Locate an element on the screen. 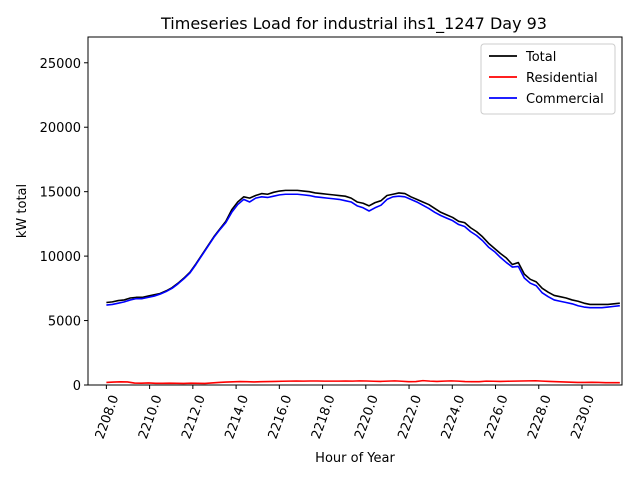  legend: Total Residential Commercial is located at coordinates (548, 79).